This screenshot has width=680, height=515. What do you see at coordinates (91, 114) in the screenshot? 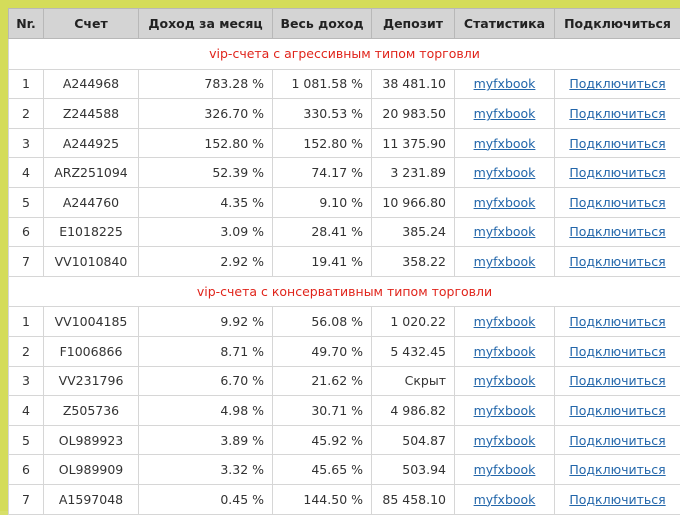
I see `account-id: Z244588` at bounding box center [91, 114].